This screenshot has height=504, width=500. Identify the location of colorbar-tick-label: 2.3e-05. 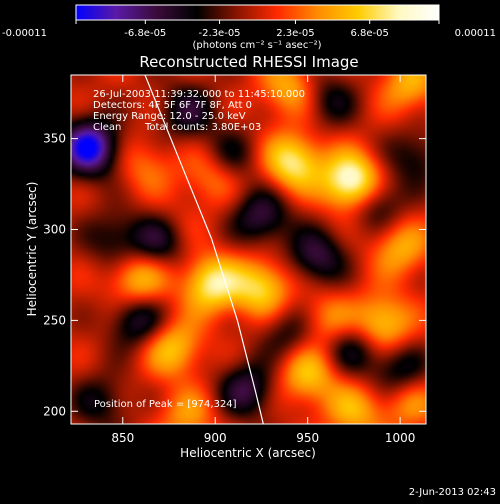
(295, 33).